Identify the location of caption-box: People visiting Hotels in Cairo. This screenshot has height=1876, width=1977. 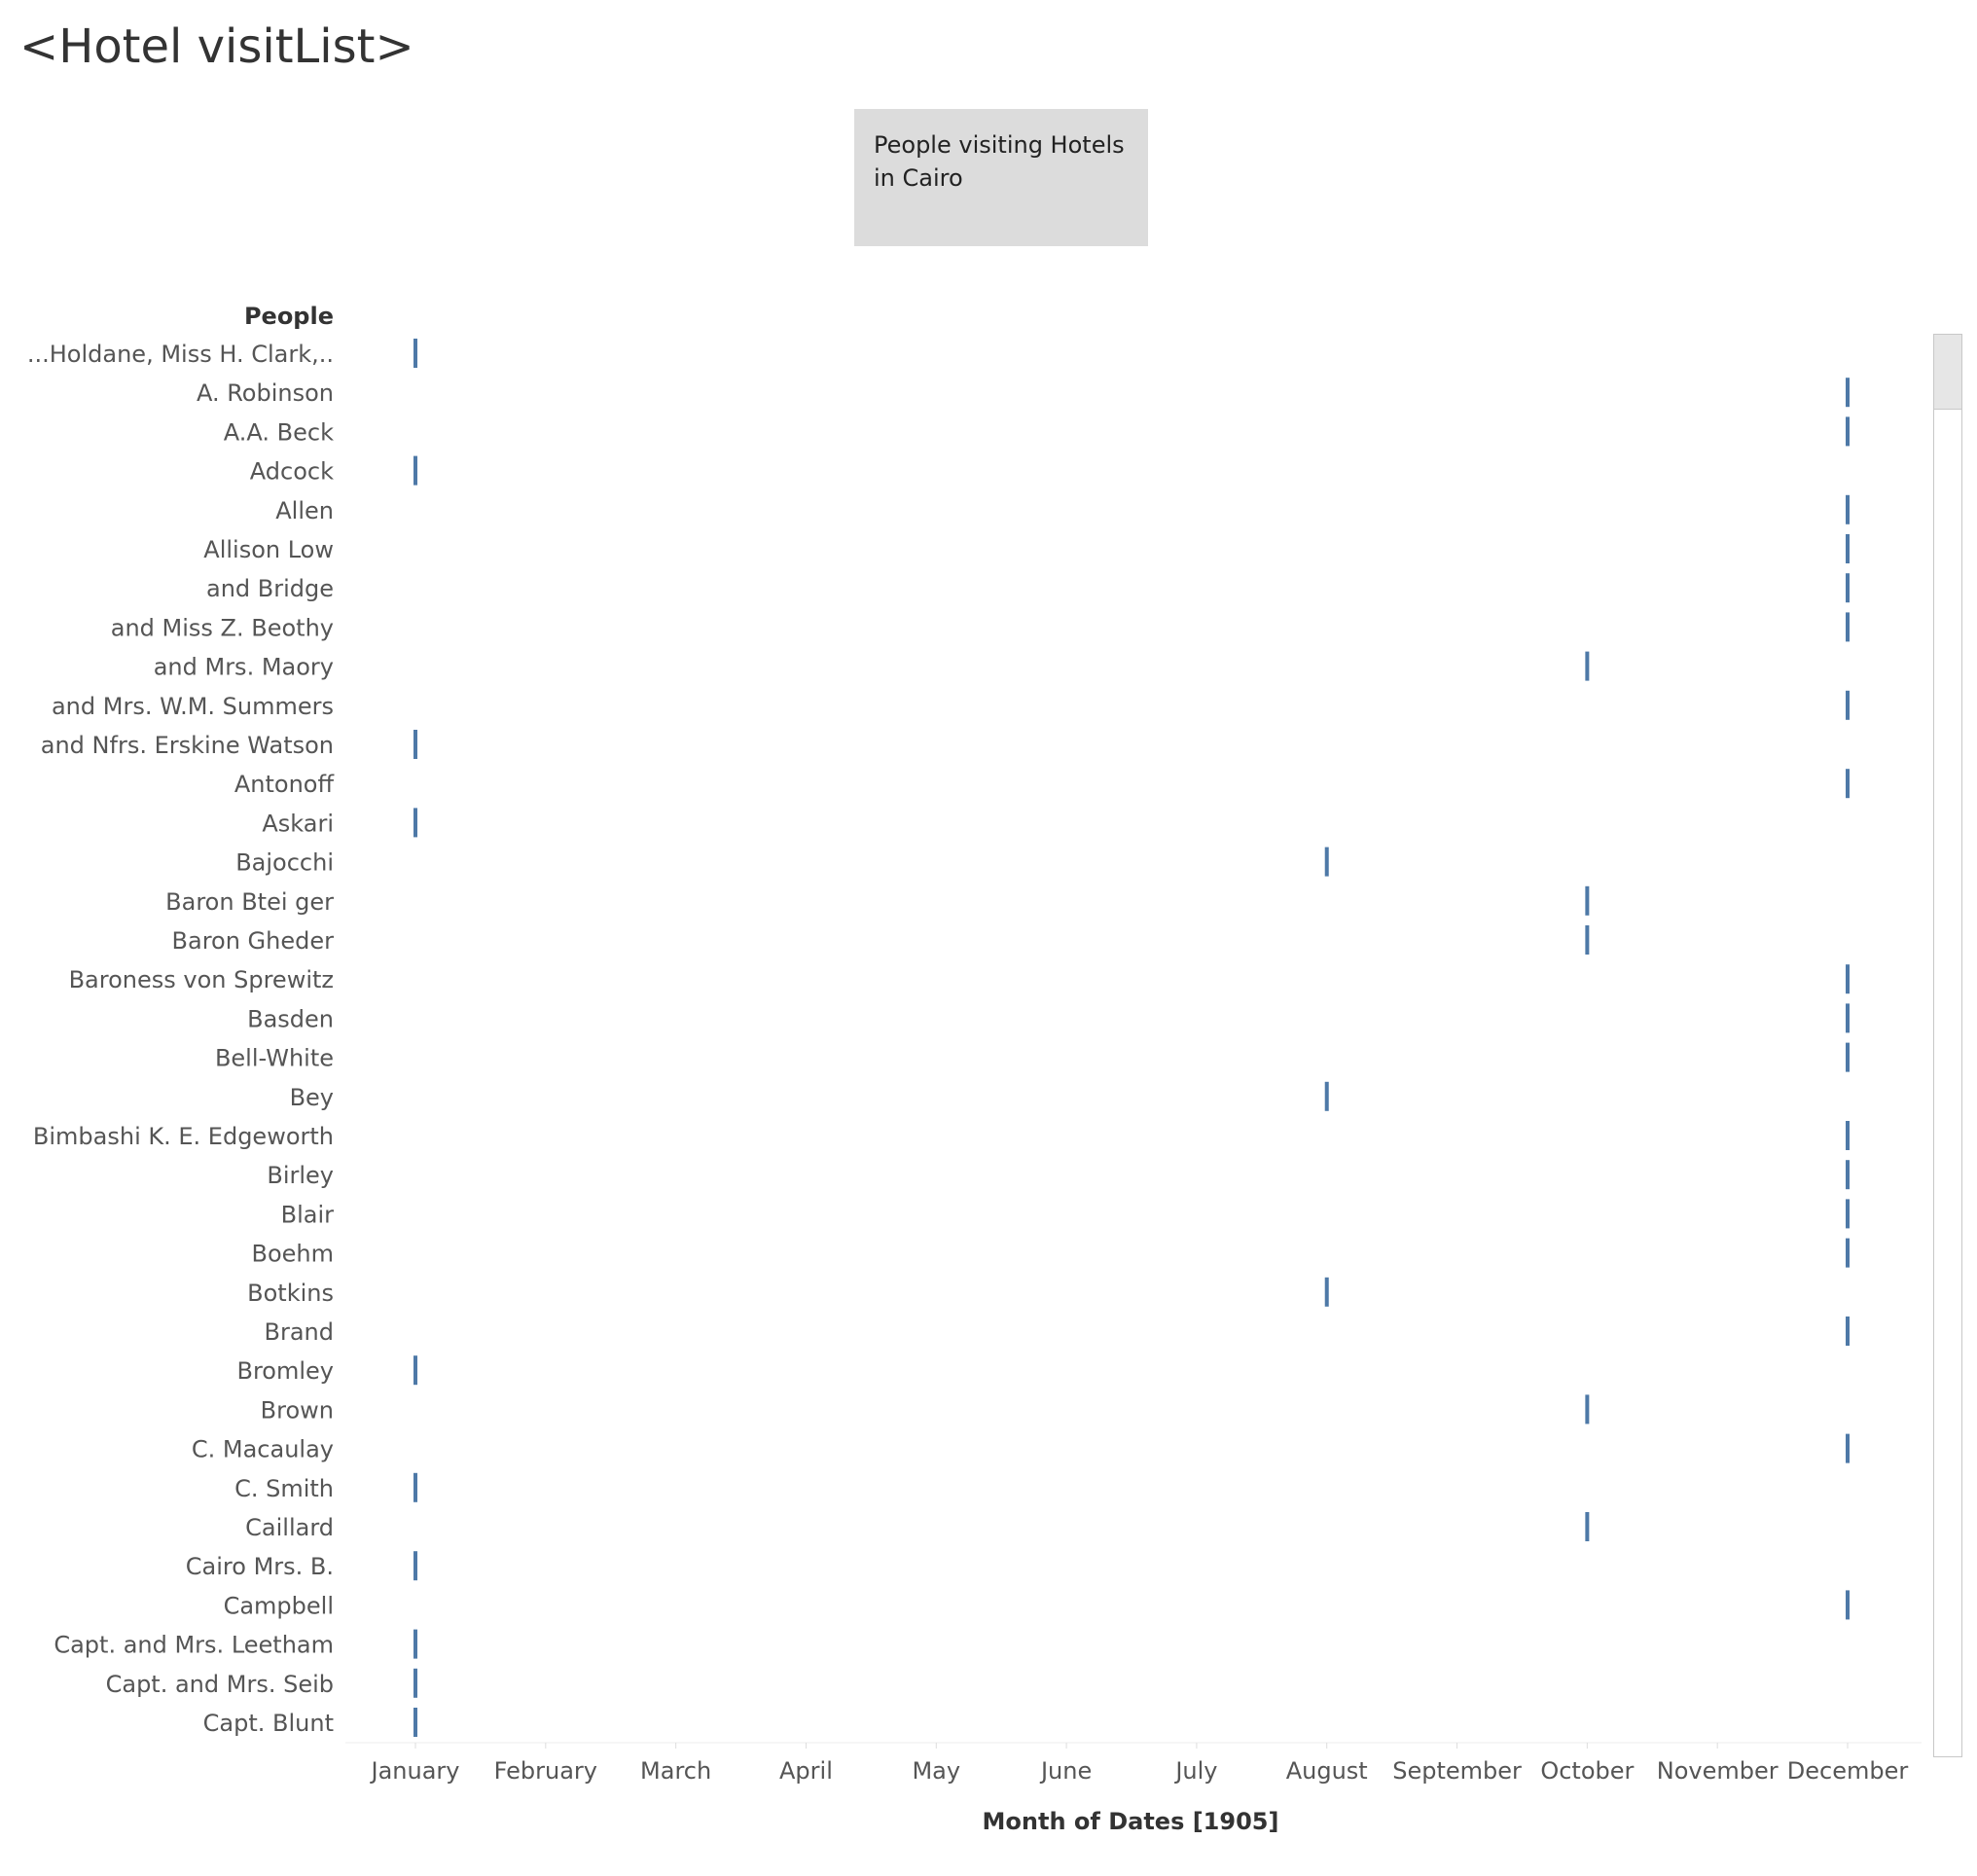
(1001, 177).